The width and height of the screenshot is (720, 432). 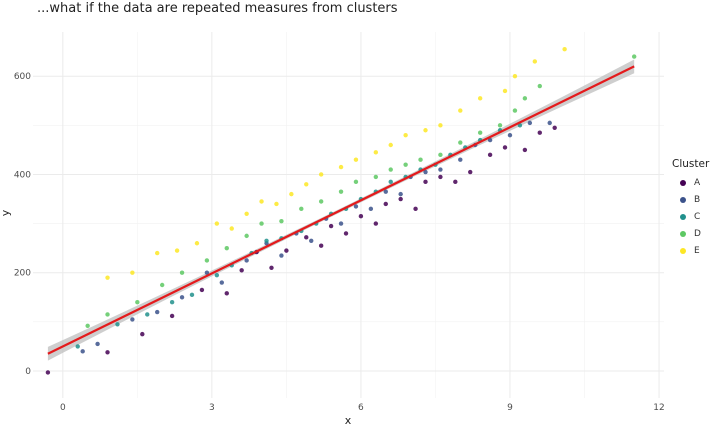 What do you see at coordinates (690, 199) in the screenshot?
I see `legend-item-b: B` at bounding box center [690, 199].